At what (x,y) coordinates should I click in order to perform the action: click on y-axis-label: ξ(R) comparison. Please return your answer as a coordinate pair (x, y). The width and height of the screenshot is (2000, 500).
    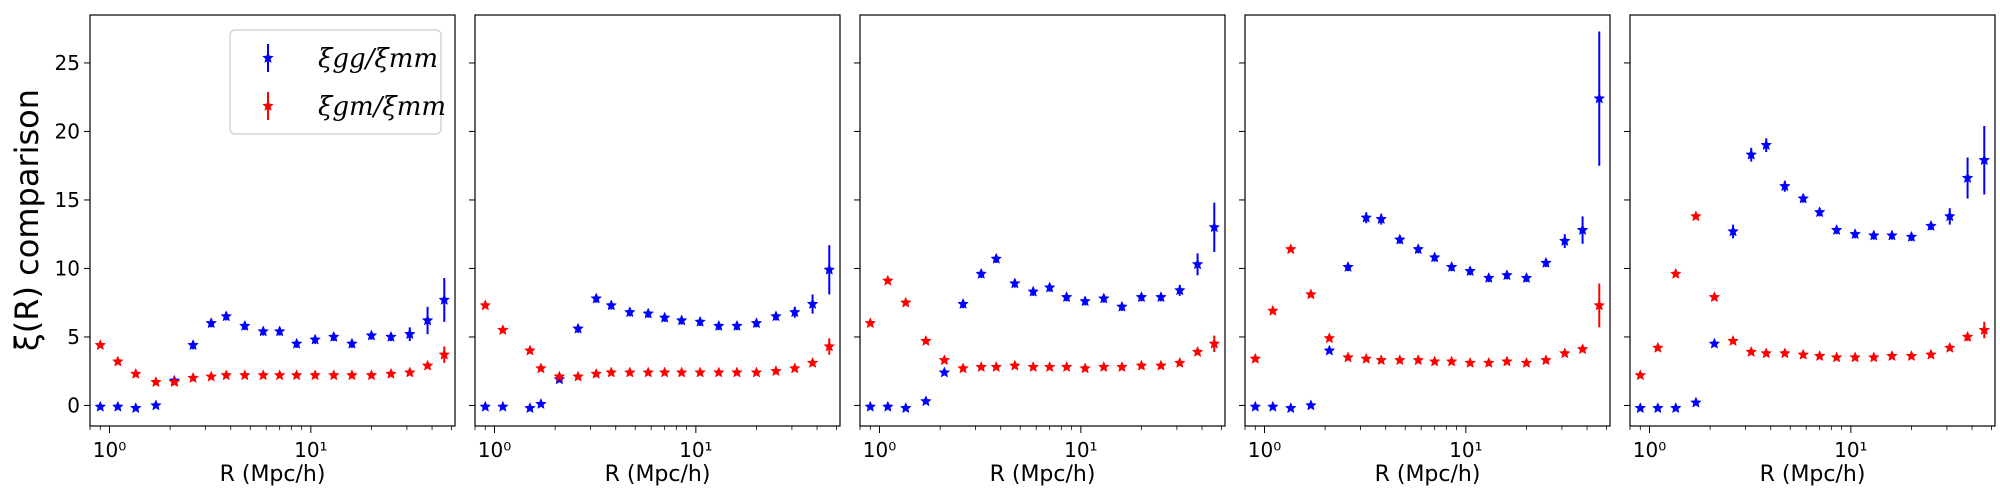
    Looking at the image, I should click on (27, 220).